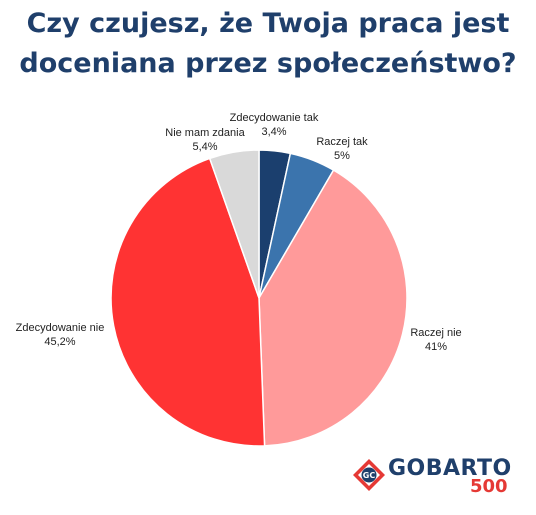 This screenshot has width=536, height=515. Describe the element at coordinates (205, 140) in the screenshot. I see `slice-label-nie-mam-zdania: Nie mam zdania 5,4%` at that location.